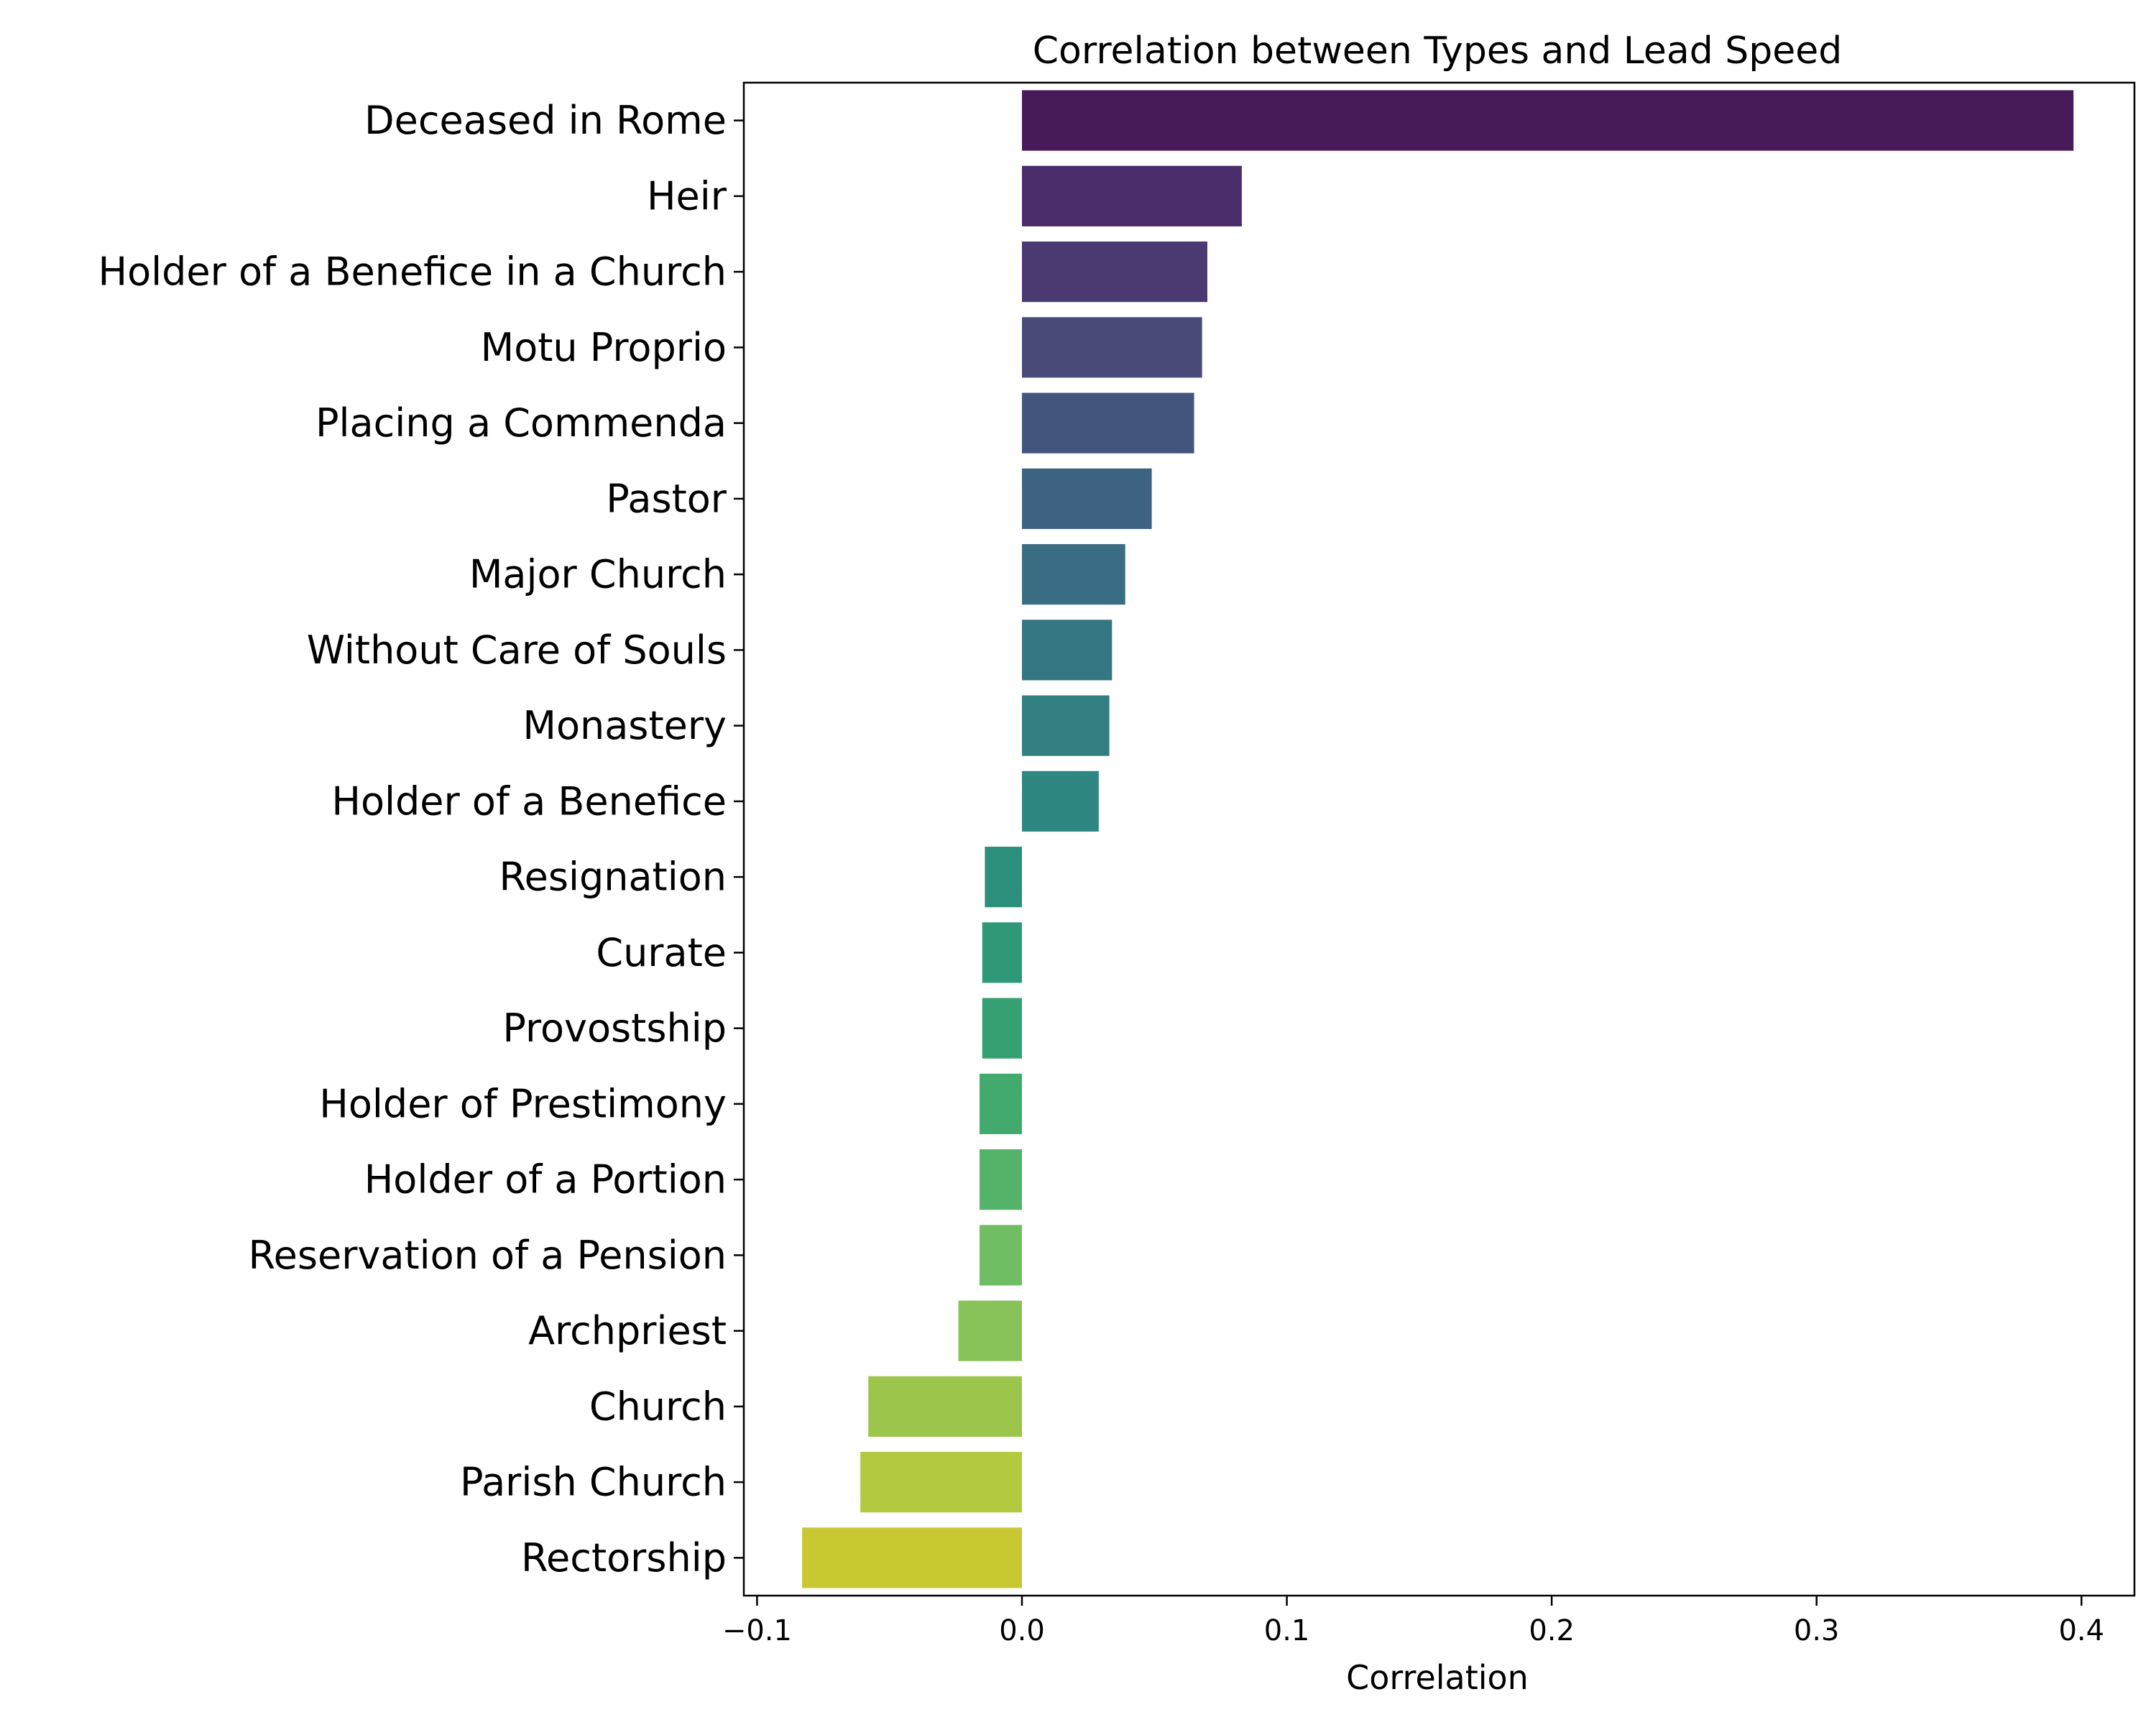 Image resolution: width=2156 pixels, height=1725 pixels. I want to click on y-tick-label: Holder of a Portion, so click(545, 1179).